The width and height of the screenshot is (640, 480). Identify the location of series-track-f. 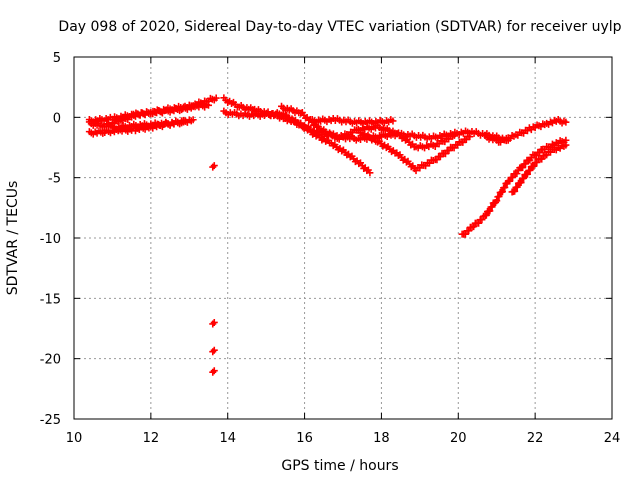
(366, 125).